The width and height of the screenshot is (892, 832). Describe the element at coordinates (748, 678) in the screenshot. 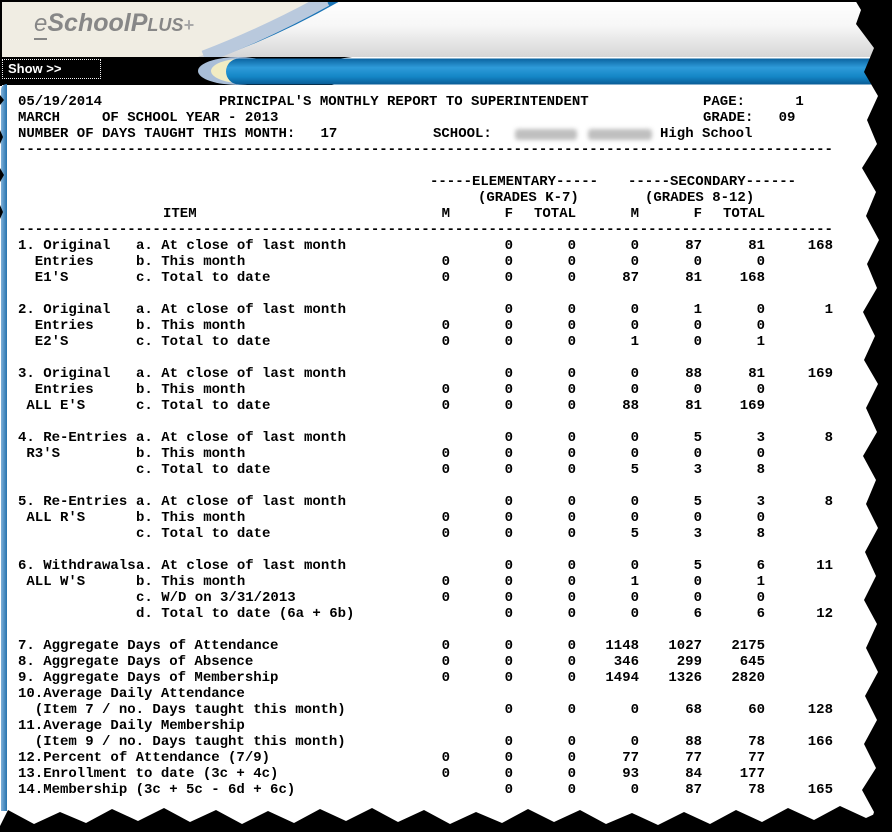

I see `cell-value: 2820` at that location.